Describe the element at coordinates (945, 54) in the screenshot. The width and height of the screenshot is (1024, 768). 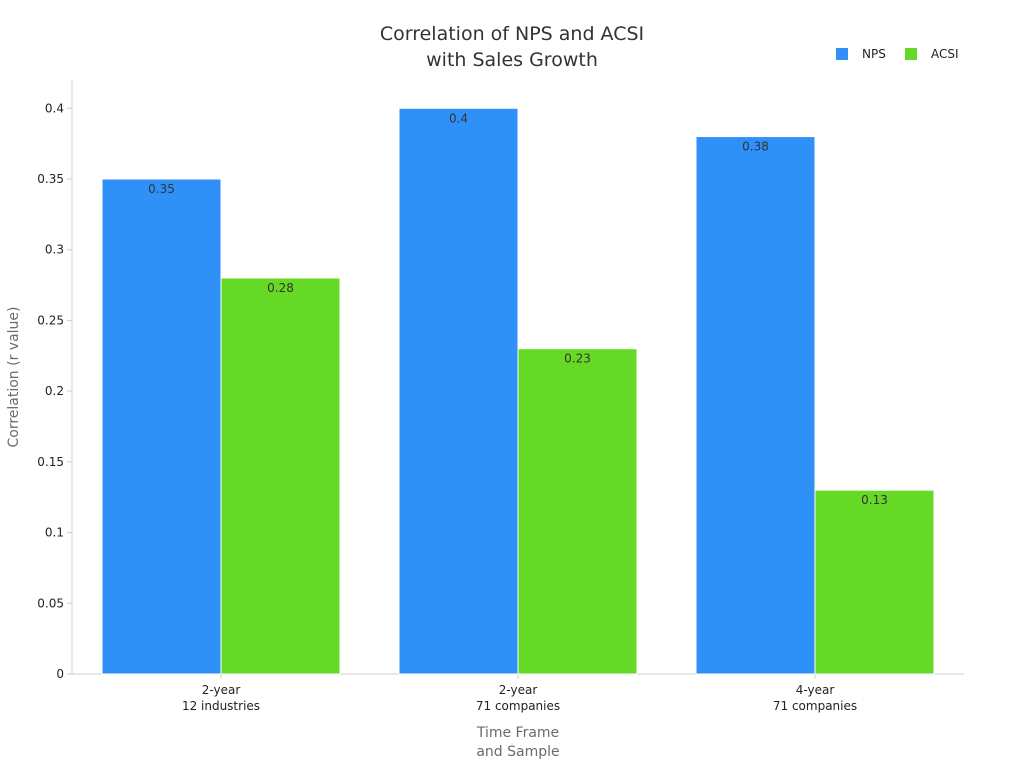
I see `legend-label-acsi: ACSI` at that location.